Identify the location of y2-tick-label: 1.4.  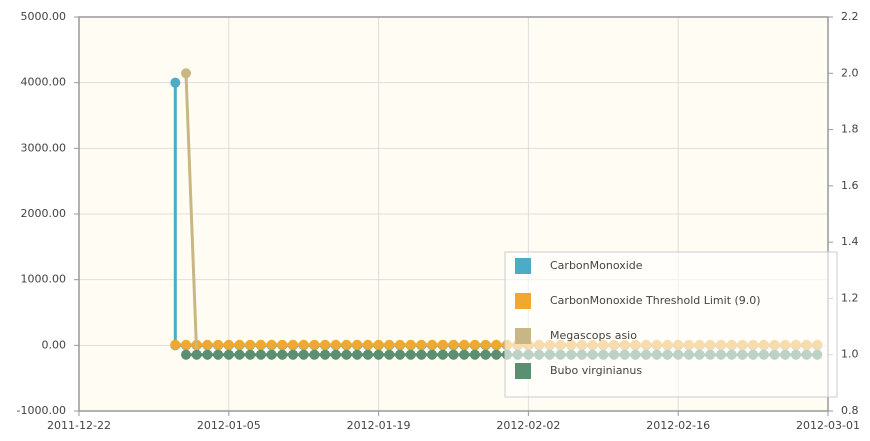
(850, 241).